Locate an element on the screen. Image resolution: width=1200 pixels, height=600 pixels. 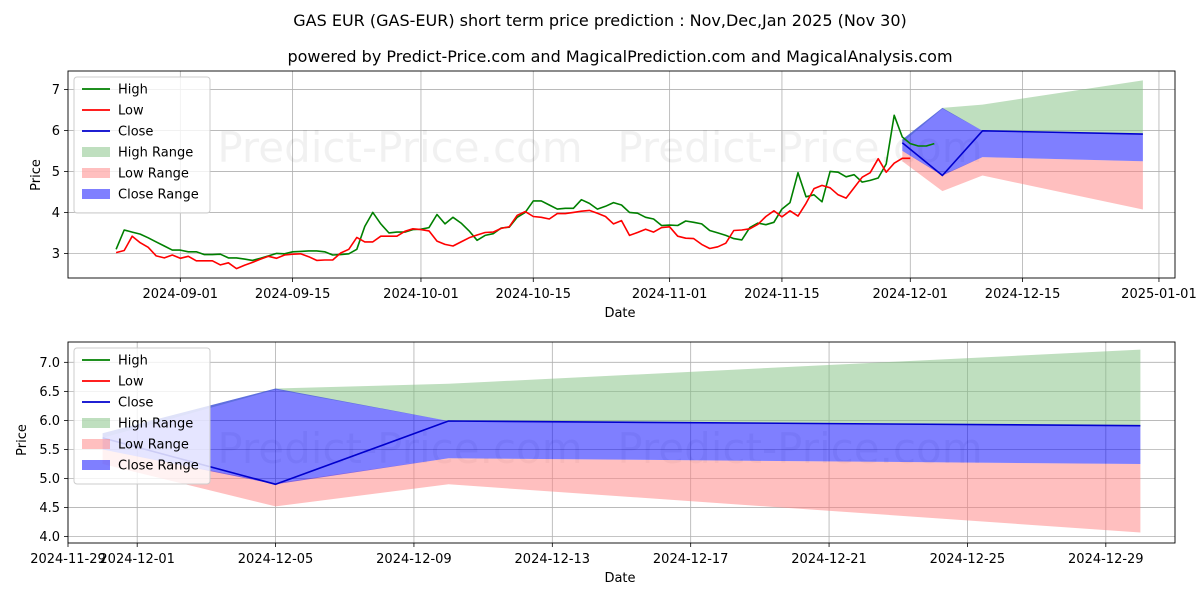
y-tick-label: 6 is located at coordinates (56, 131).